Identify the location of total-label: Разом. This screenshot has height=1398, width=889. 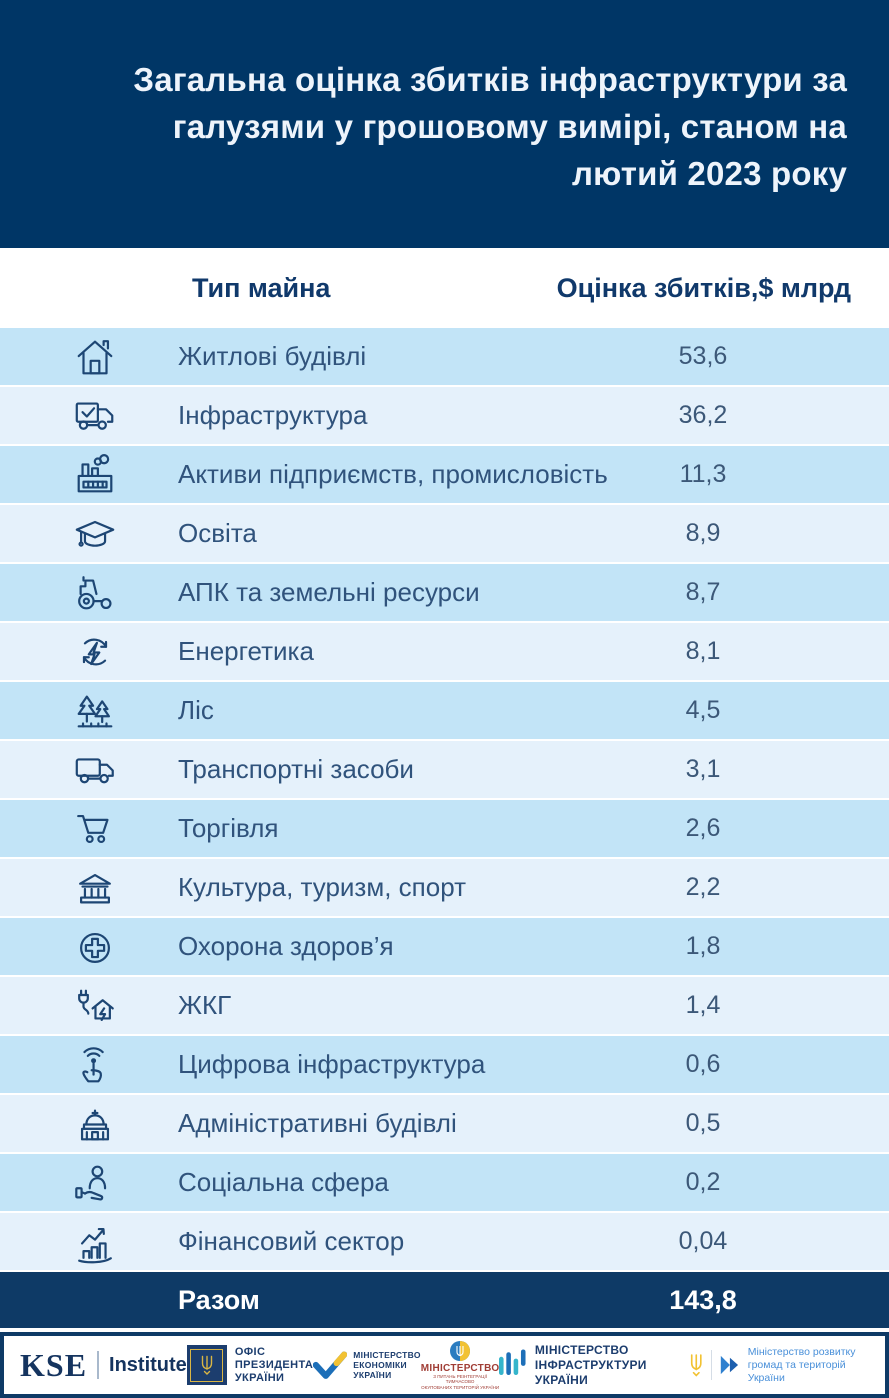
(219, 1299).